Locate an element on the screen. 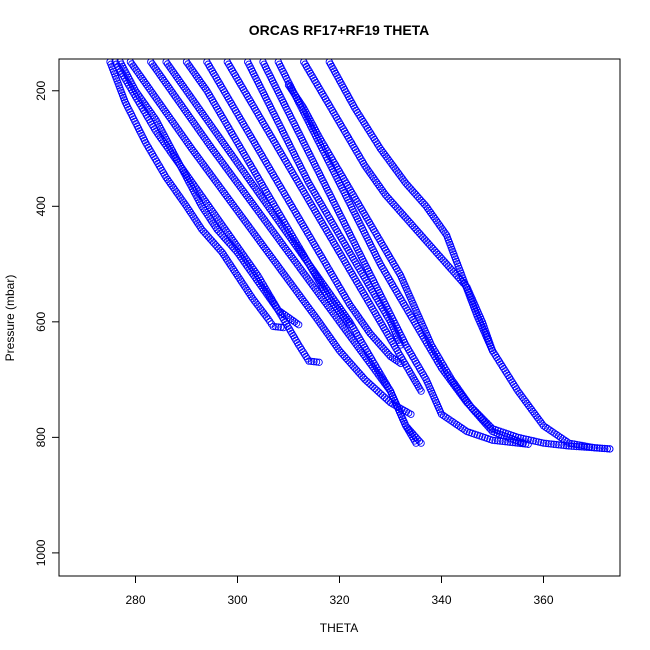  x-tick-label: 320 is located at coordinates (339, 600).